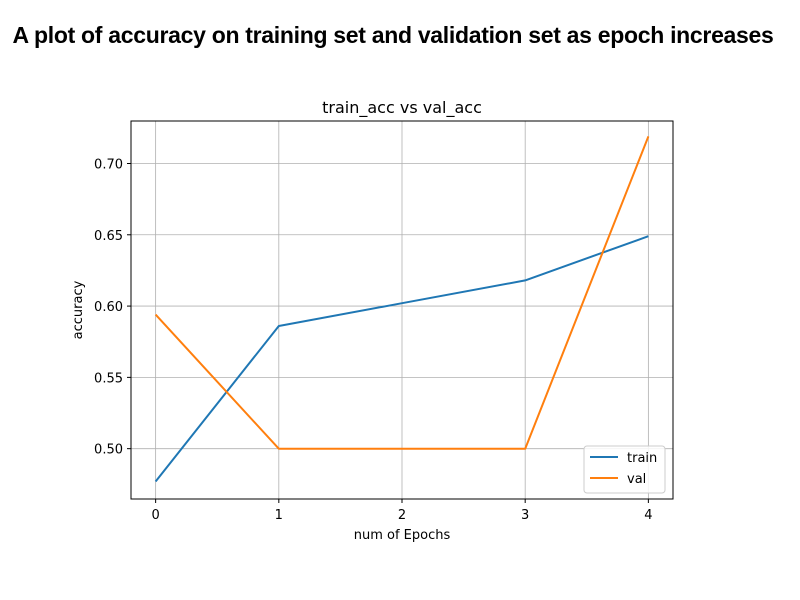 The height and width of the screenshot is (600, 800). I want to click on x-axis-ticks: 0 1 2 3 4, so click(402, 511).